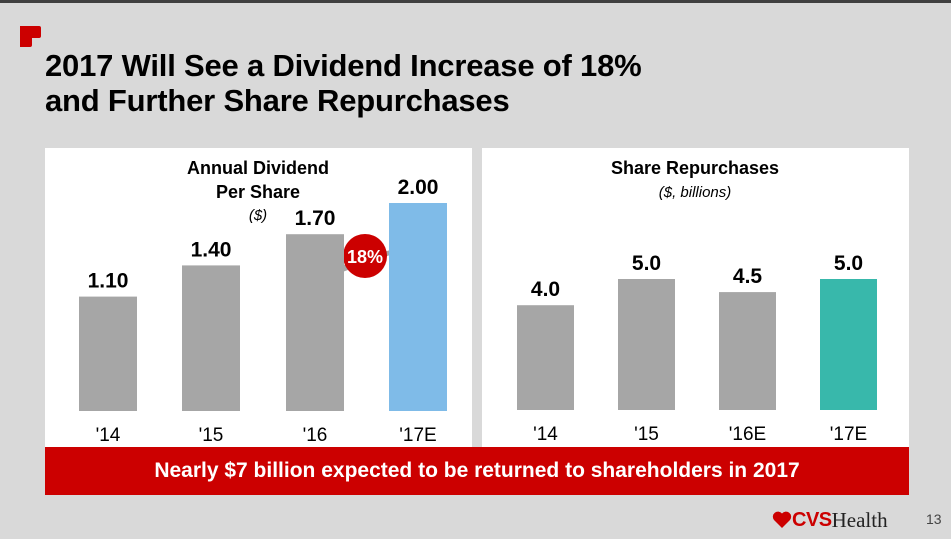  What do you see at coordinates (695, 192) in the screenshot?
I see `chart-subtitle: ($, billions)` at bounding box center [695, 192].